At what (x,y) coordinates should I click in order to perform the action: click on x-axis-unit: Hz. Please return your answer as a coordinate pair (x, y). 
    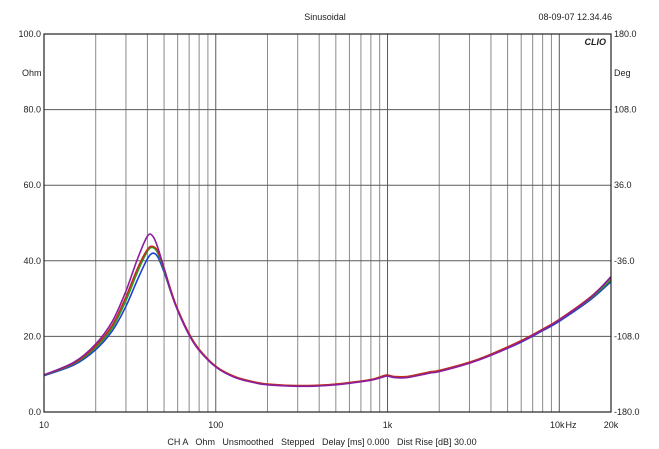
    Looking at the image, I should click on (571, 425).